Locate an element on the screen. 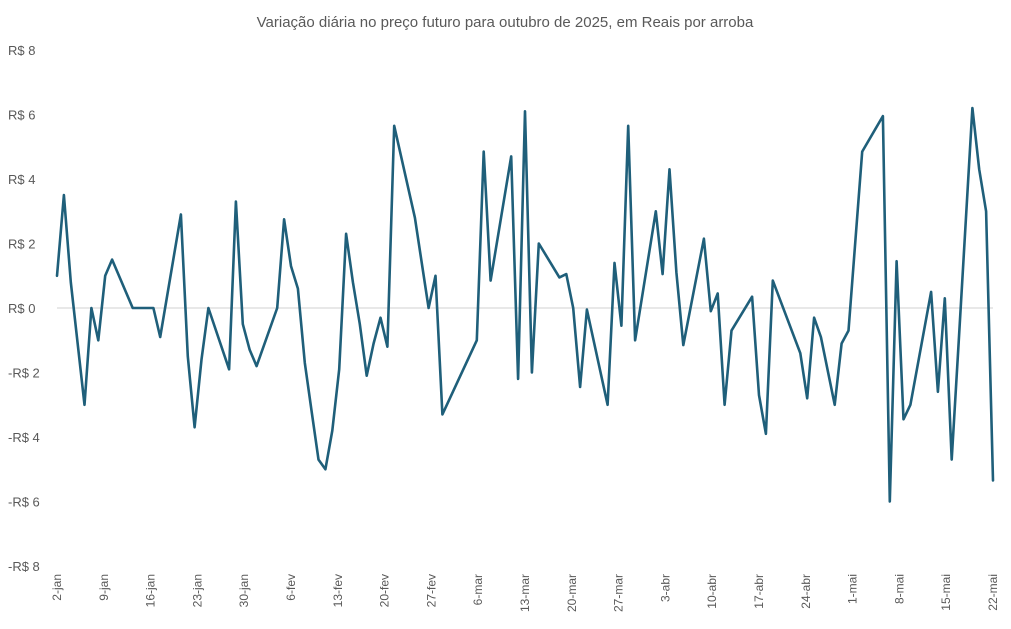 Image resolution: width=1011 pixels, height=629 pixels. x-tick-label: 6-fev is located at coordinates (291, 587).